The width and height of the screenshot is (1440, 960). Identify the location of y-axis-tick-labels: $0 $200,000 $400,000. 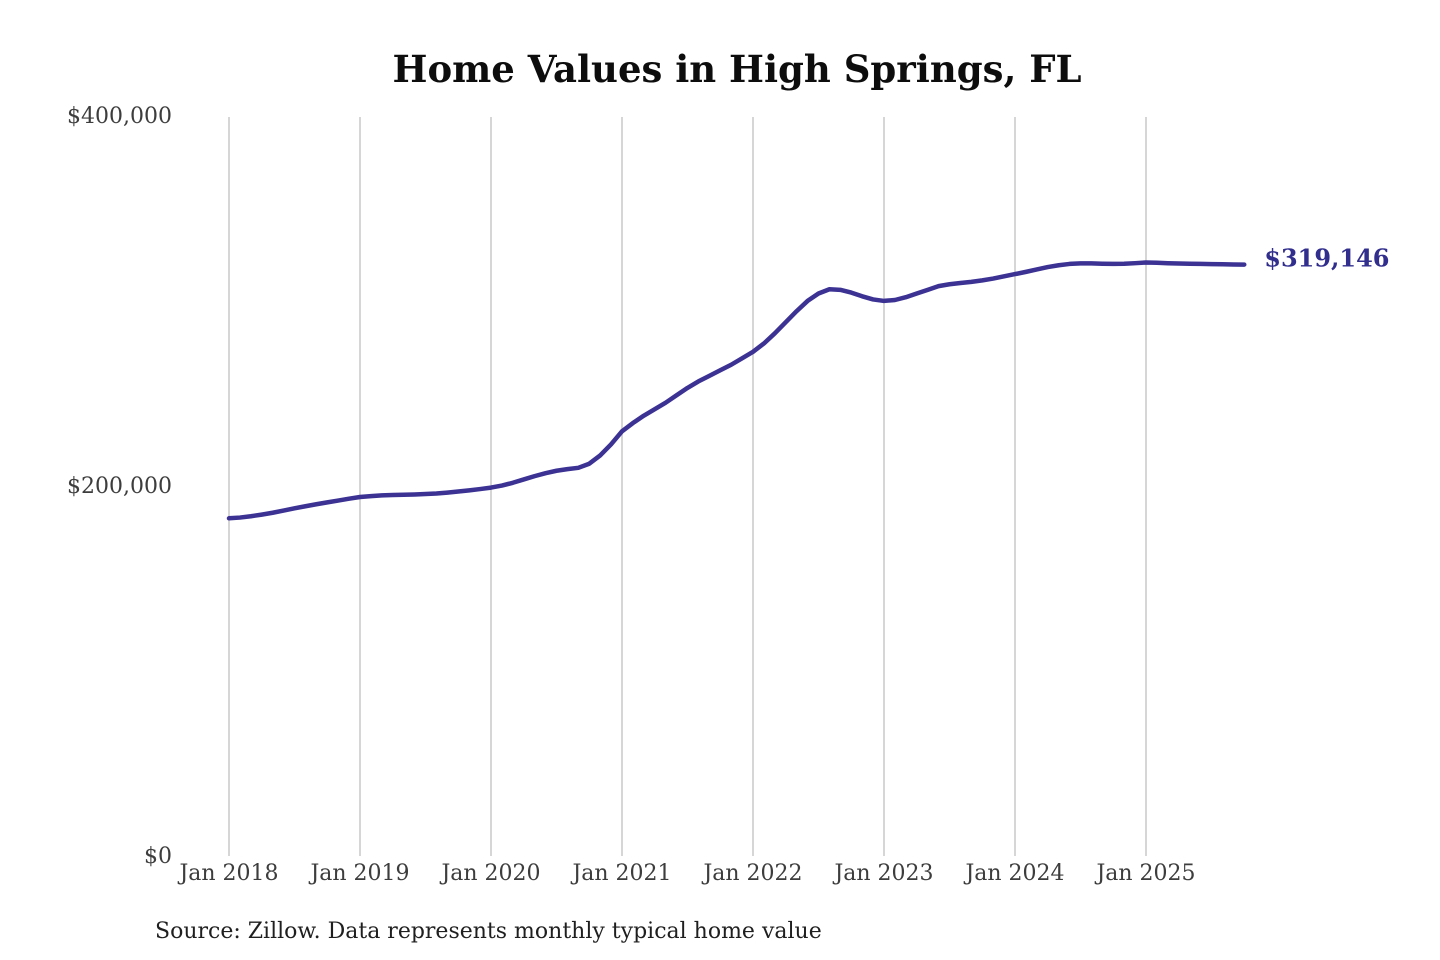
(119, 486).